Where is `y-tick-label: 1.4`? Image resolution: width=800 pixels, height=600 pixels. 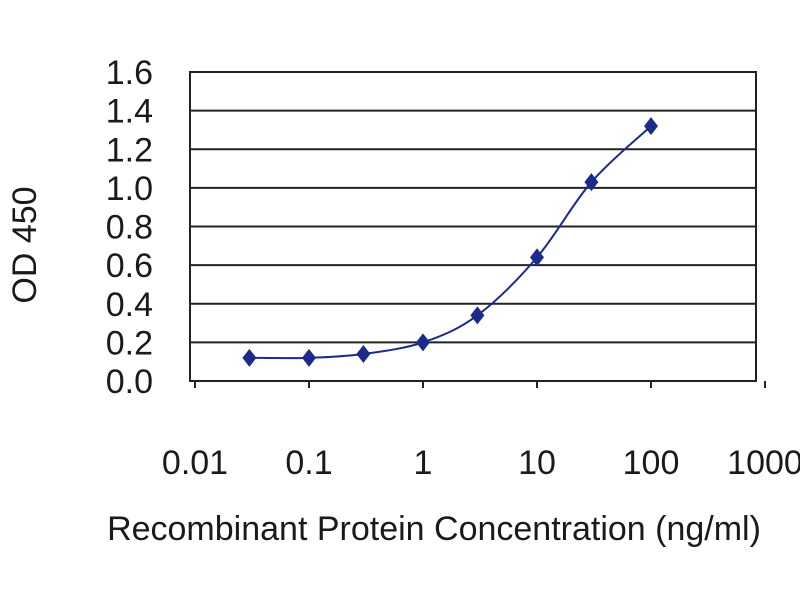 y-tick-label: 1.4 is located at coordinates (129, 112).